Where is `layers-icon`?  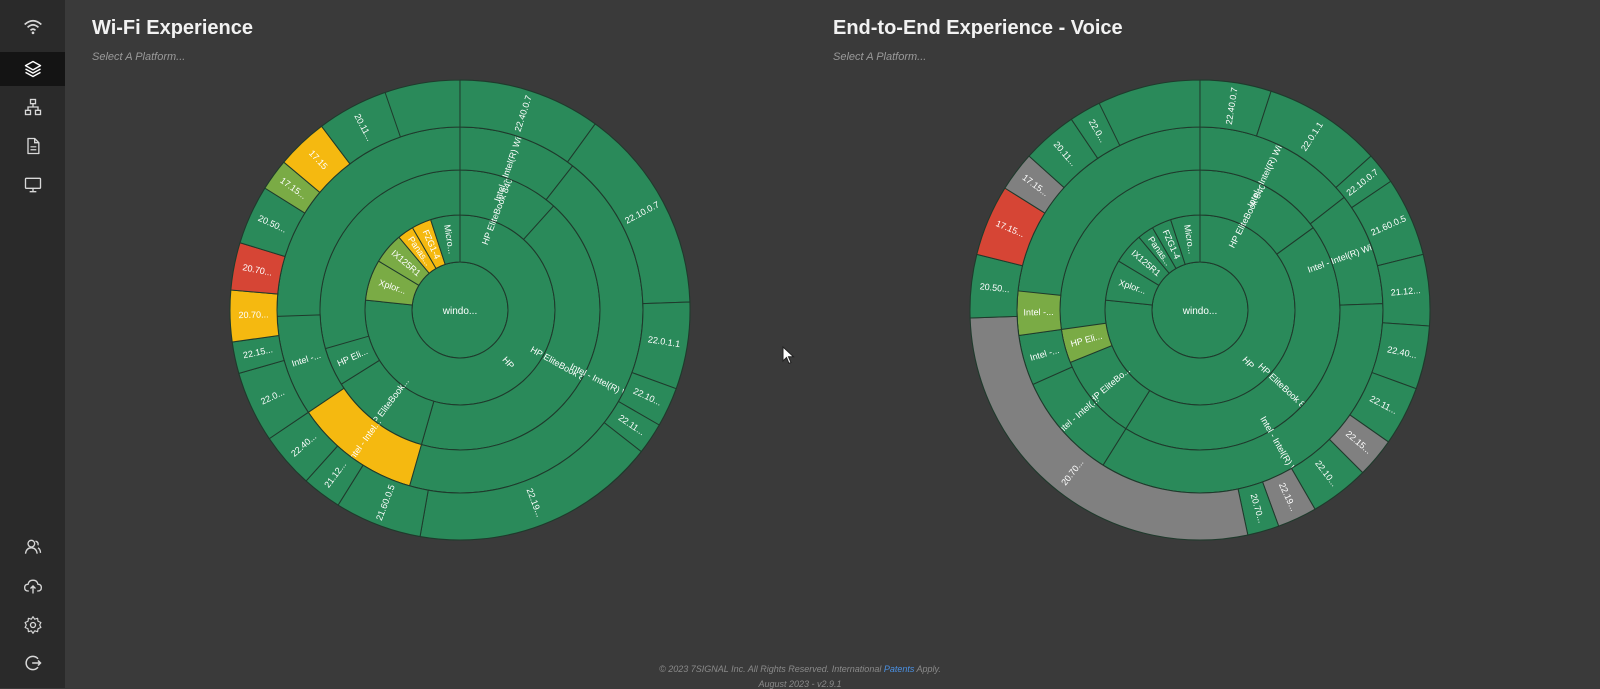 layers-icon is located at coordinates (32, 69).